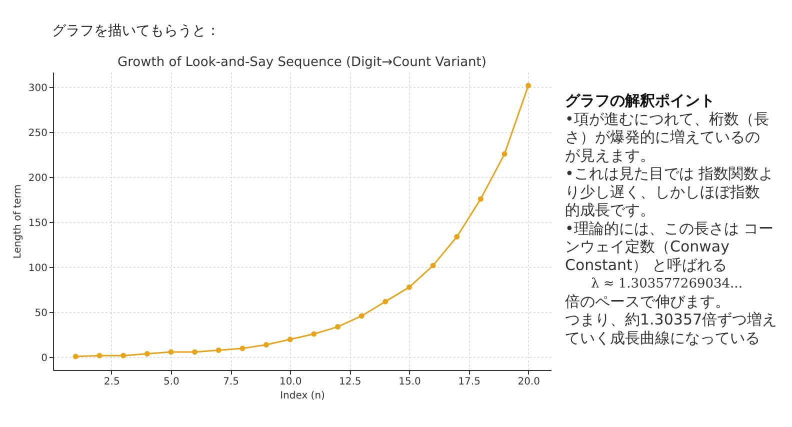 This screenshot has height=427, width=792. What do you see at coordinates (350, 382) in the screenshot?
I see `x-tick-label: 12.5` at bounding box center [350, 382].